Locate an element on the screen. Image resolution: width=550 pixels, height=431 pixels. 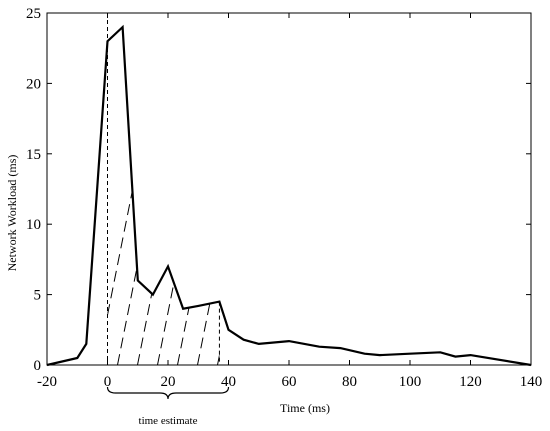
y-tick-label: 0 is located at coordinates (38, 366).